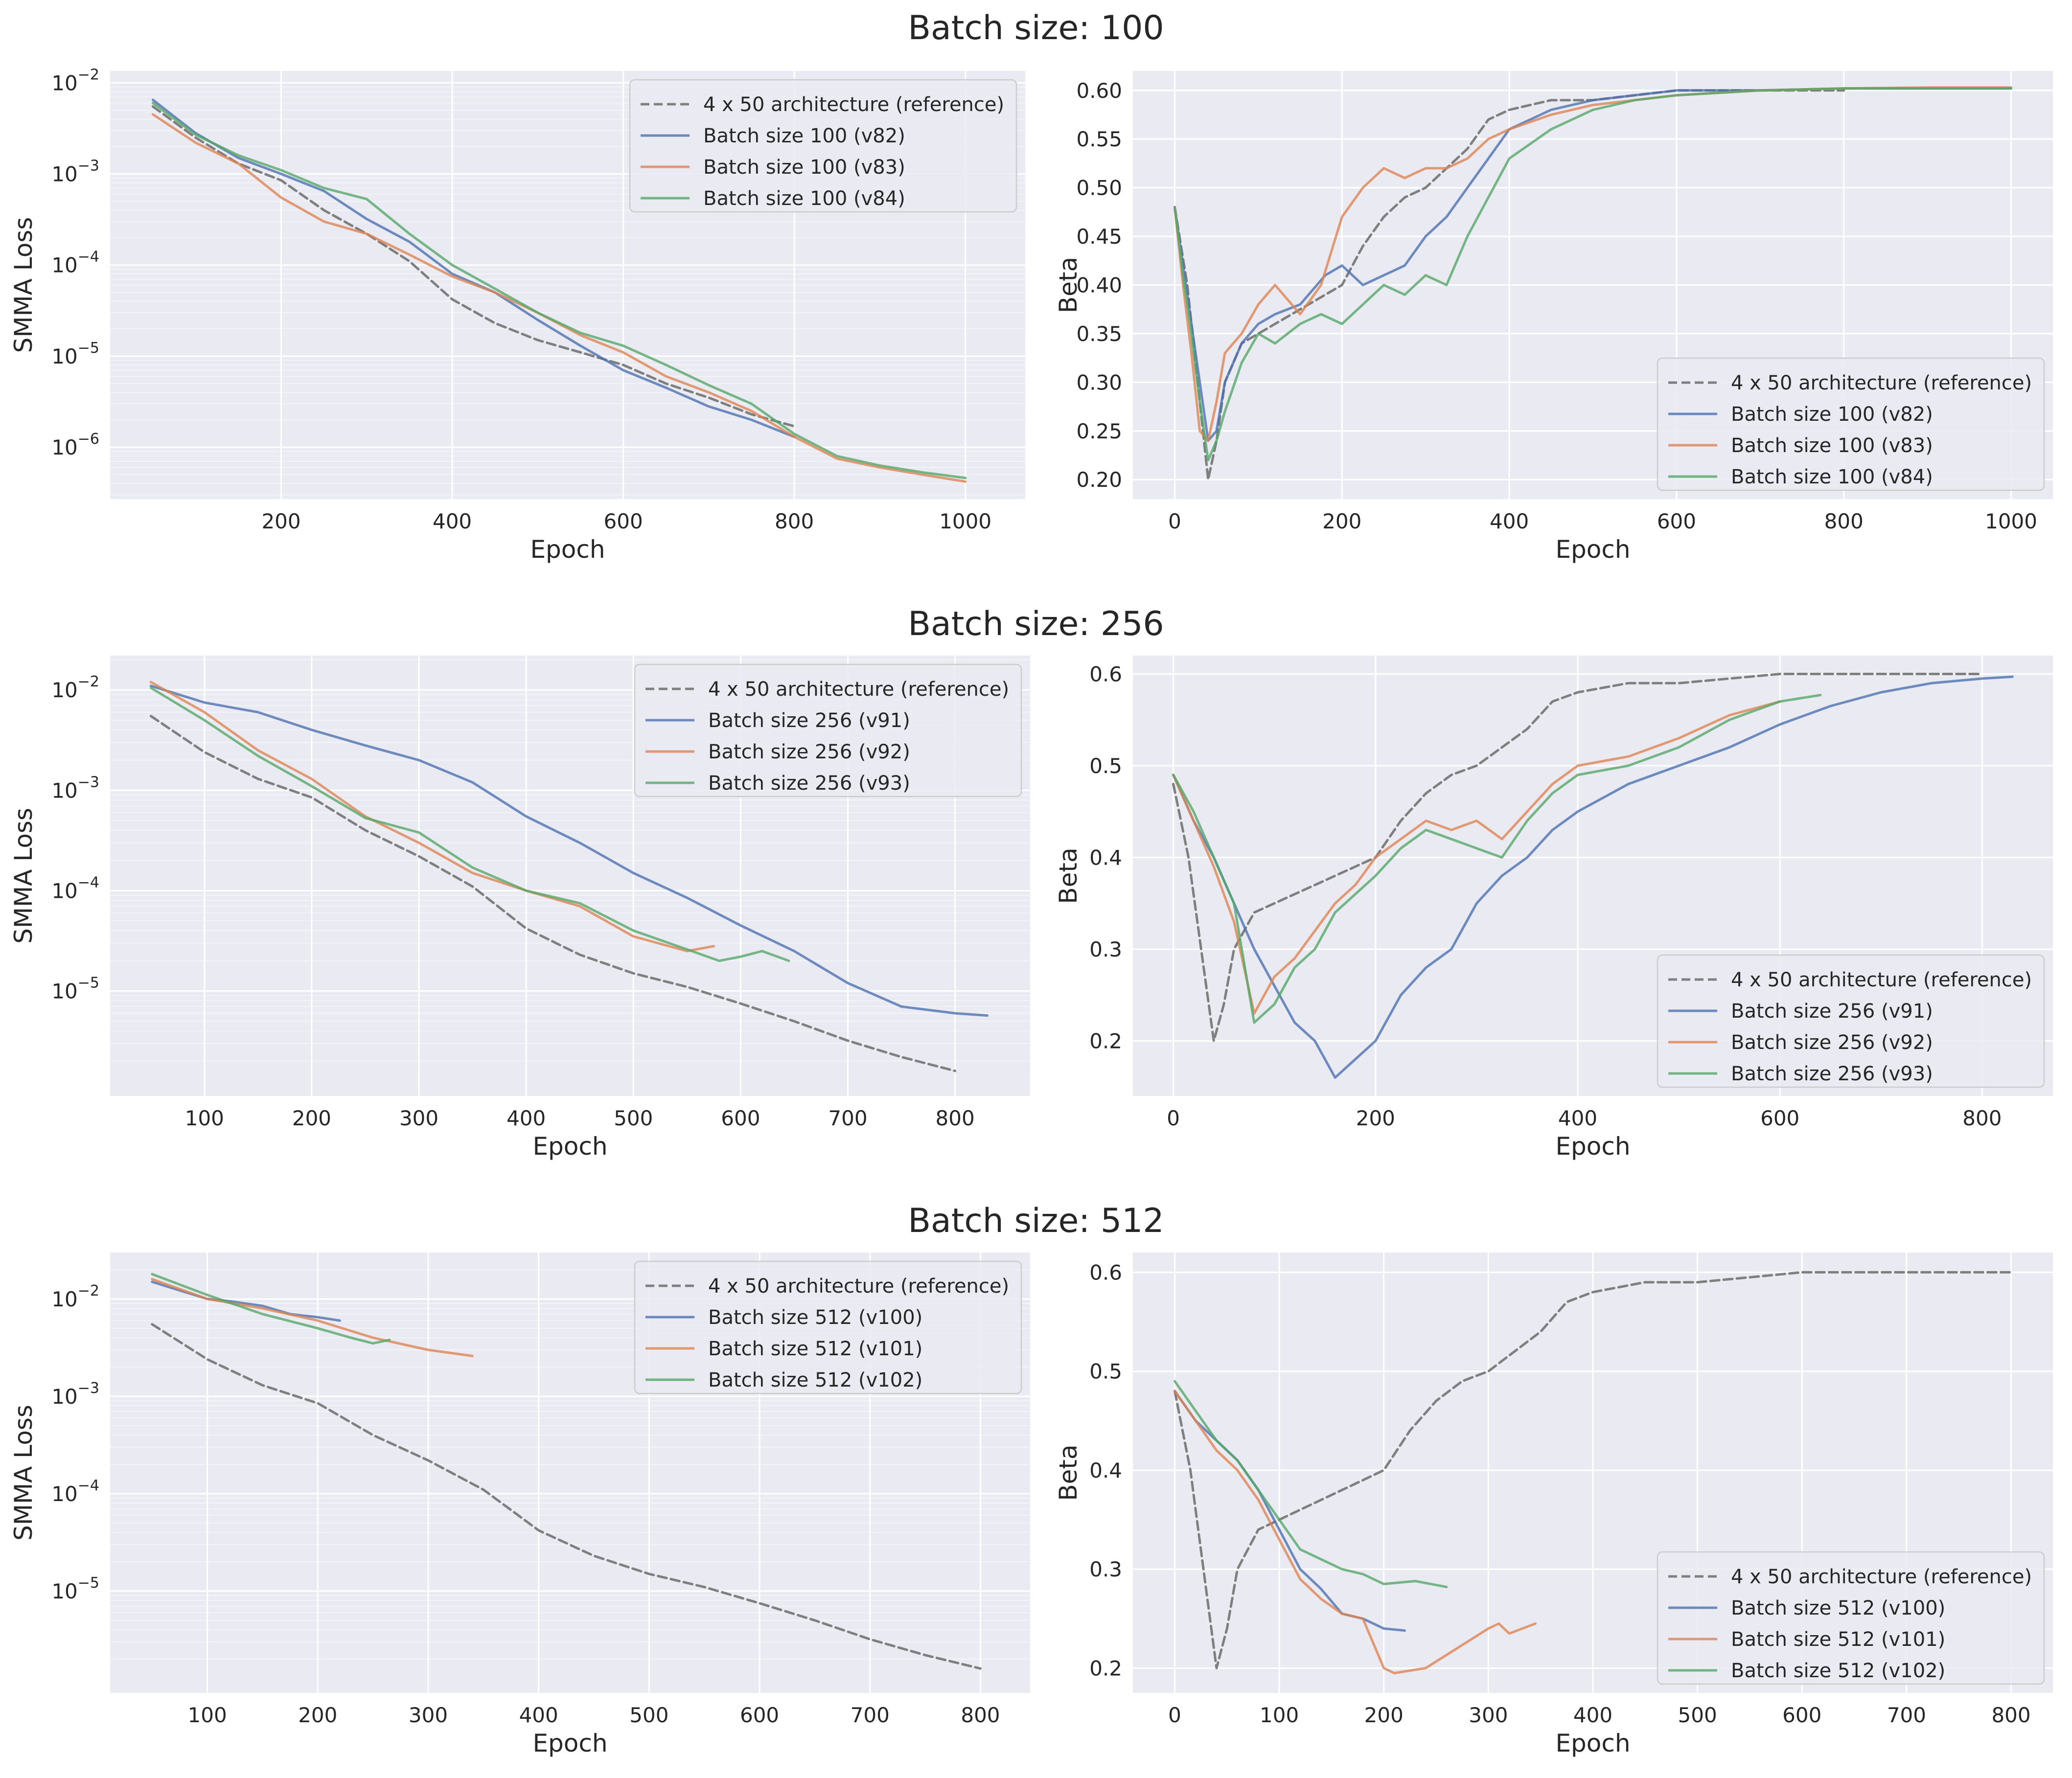 The width and height of the screenshot is (2072, 1778). I want to click on y-tick-label: 0.50, so click(1099, 188).